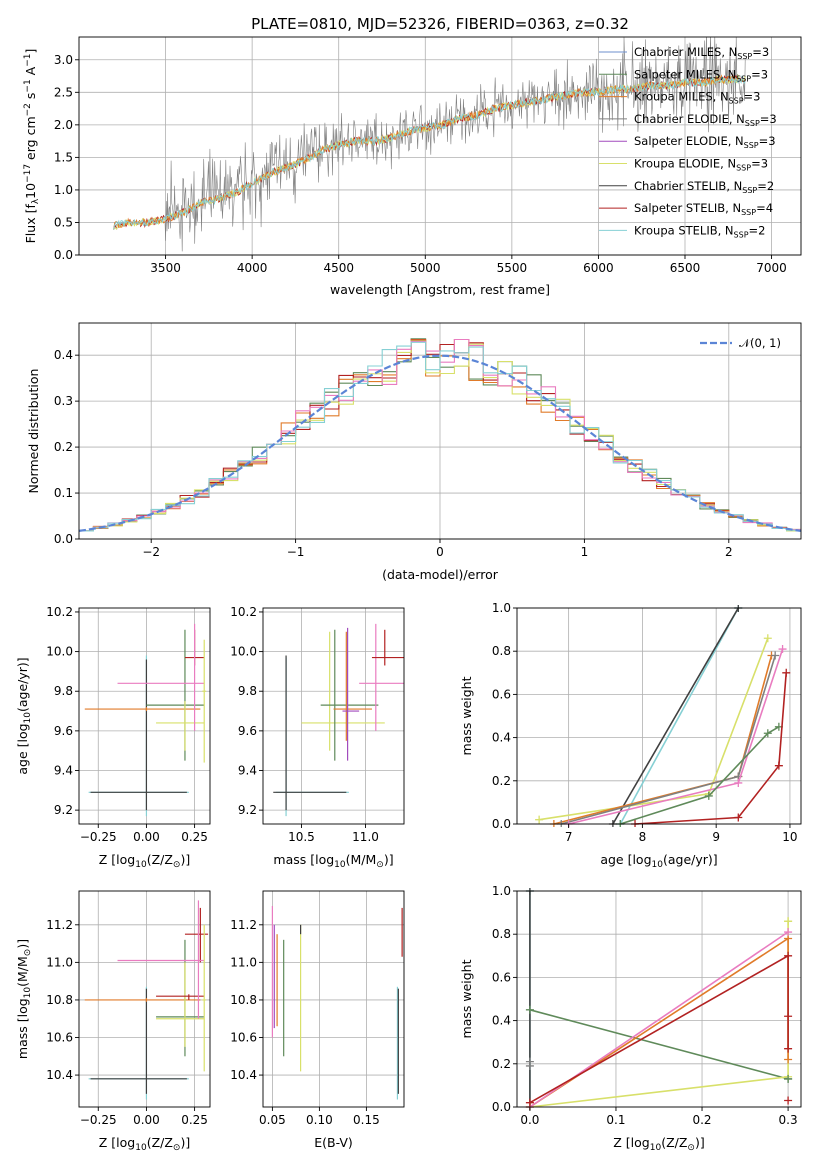  Describe the element at coordinates (252, 268) in the screenshot. I see `x-tick-label: 4000` at that location.